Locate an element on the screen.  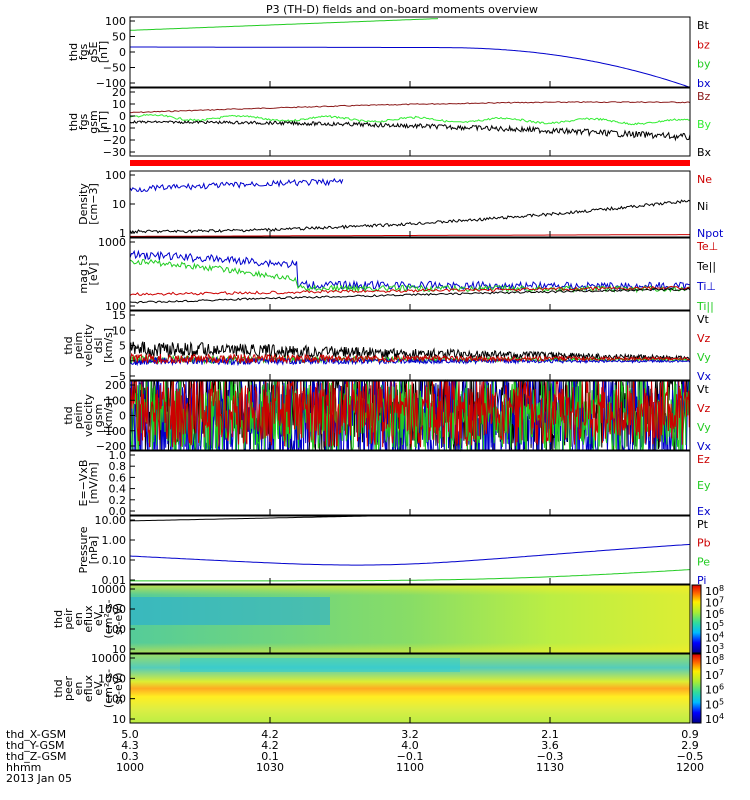
y-axis-label: Pressure[nPa] is located at coordinates (88, 549).